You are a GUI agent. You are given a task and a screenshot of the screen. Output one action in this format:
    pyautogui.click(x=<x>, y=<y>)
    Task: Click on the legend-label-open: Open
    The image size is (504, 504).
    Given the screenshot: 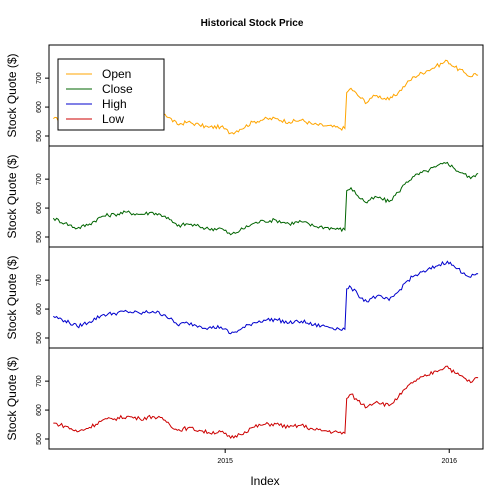 What is the action you would take?
    pyautogui.click(x=116, y=74)
    